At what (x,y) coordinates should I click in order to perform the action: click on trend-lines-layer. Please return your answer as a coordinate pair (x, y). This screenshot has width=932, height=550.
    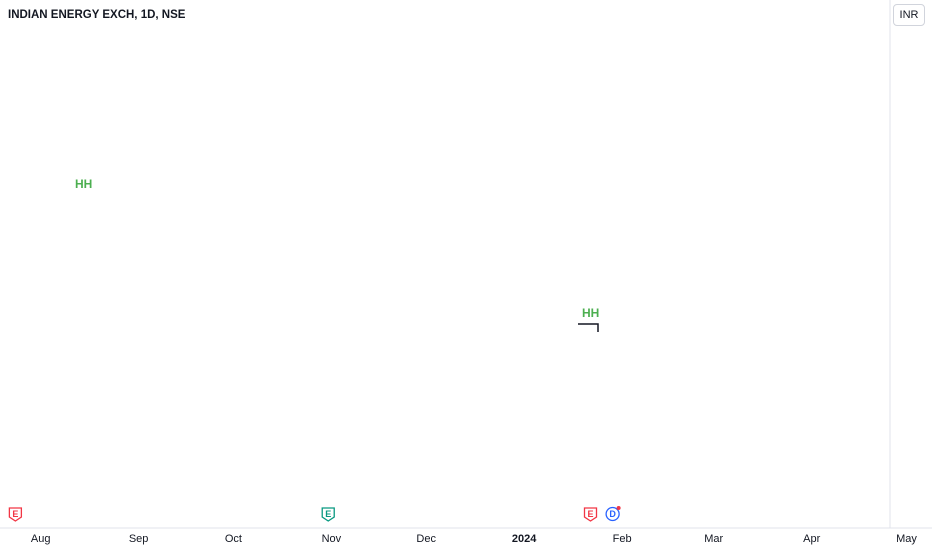
    Looking at the image, I should click on (588, 327).